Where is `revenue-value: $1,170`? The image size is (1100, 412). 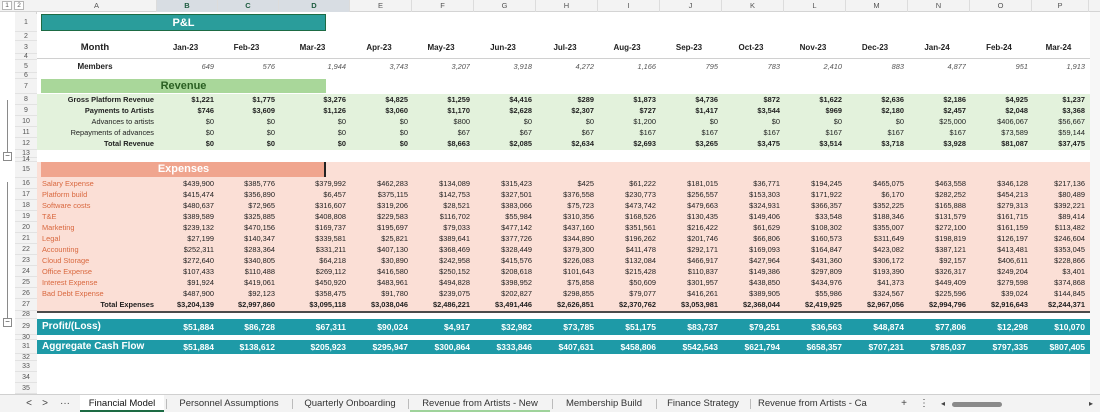
revenue-value: $1,170 is located at coordinates (458, 110).